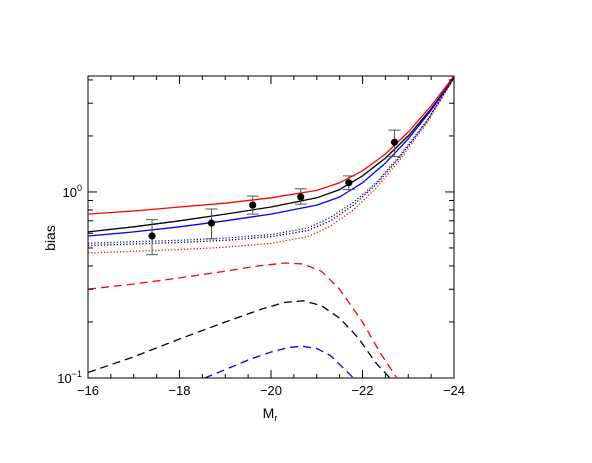 This screenshot has height=463, width=592. What do you see at coordinates (275, 418) in the screenshot?
I see `x-axis-label-subscript: r` at bounding box center [275, 418].